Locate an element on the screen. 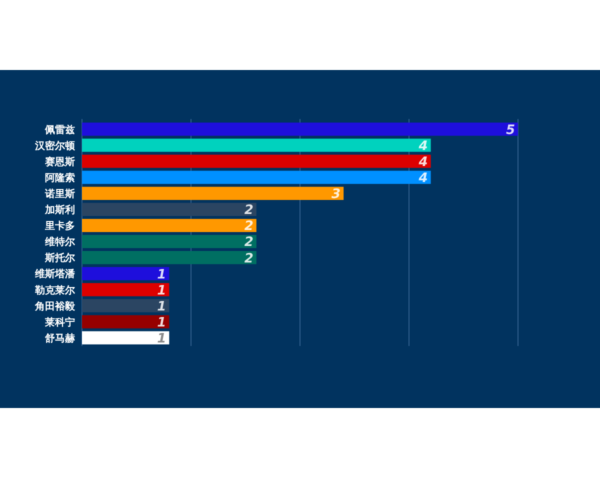  y-tick-label: 莱科宁 is located at coordinates (59, 322).